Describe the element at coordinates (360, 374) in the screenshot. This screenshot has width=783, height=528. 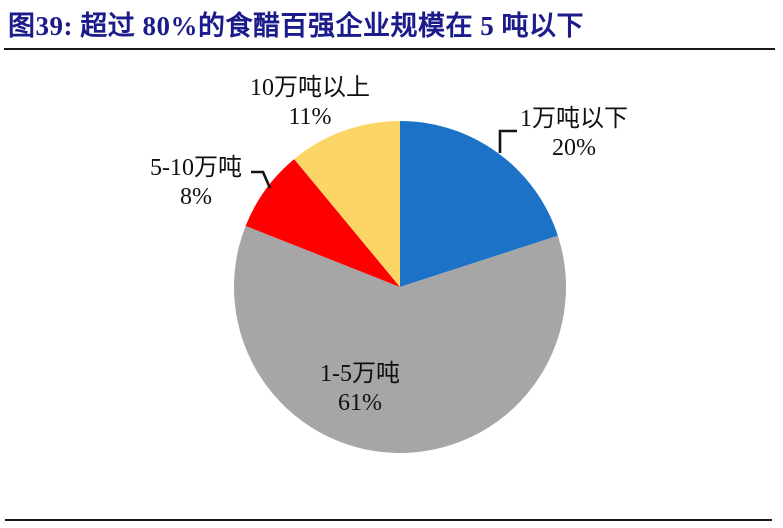
I see `slice-label-text: 1-5万吨` at that location.